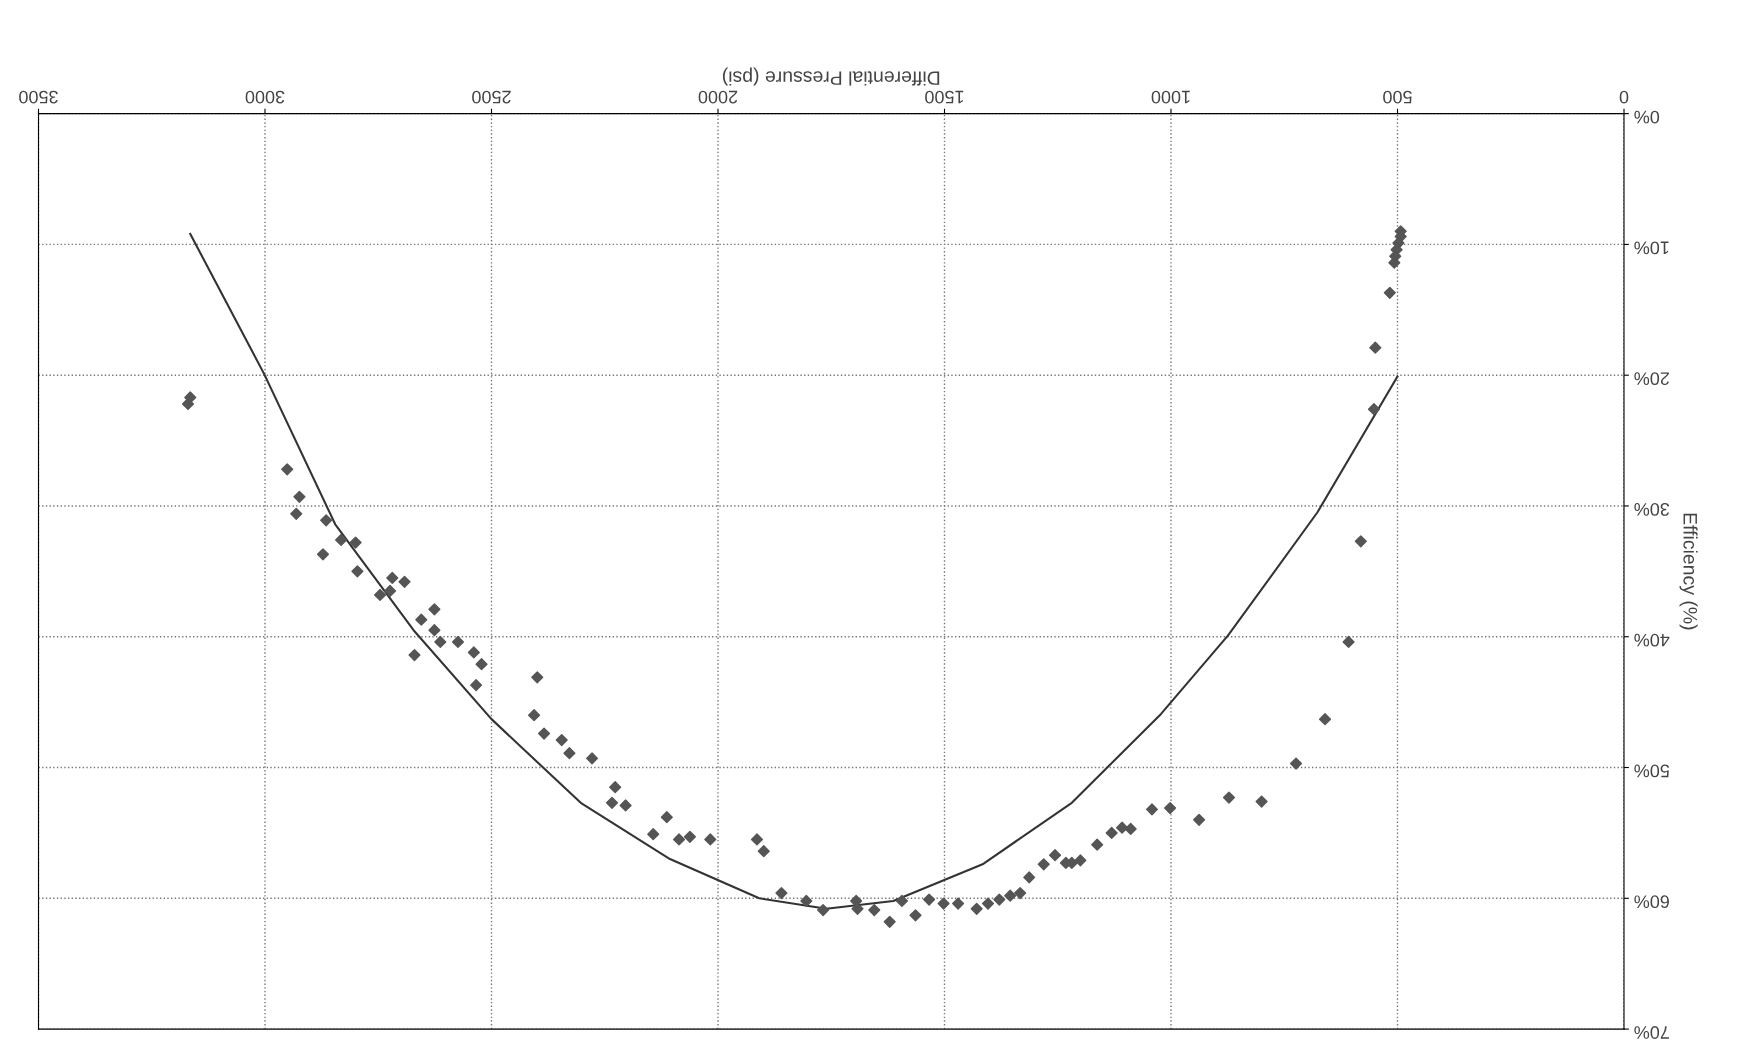 This screenshot has width=1750, height=1062. What do you see at coordinates (1397, 97) in the screenshot?
I see `x-tick-label: 500` at bounding box center [1397, 97].